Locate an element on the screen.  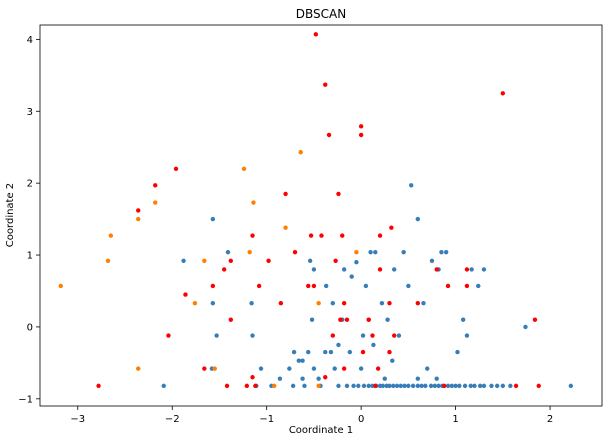
y-tick-label: −1 is located at coordinates (25, 399).